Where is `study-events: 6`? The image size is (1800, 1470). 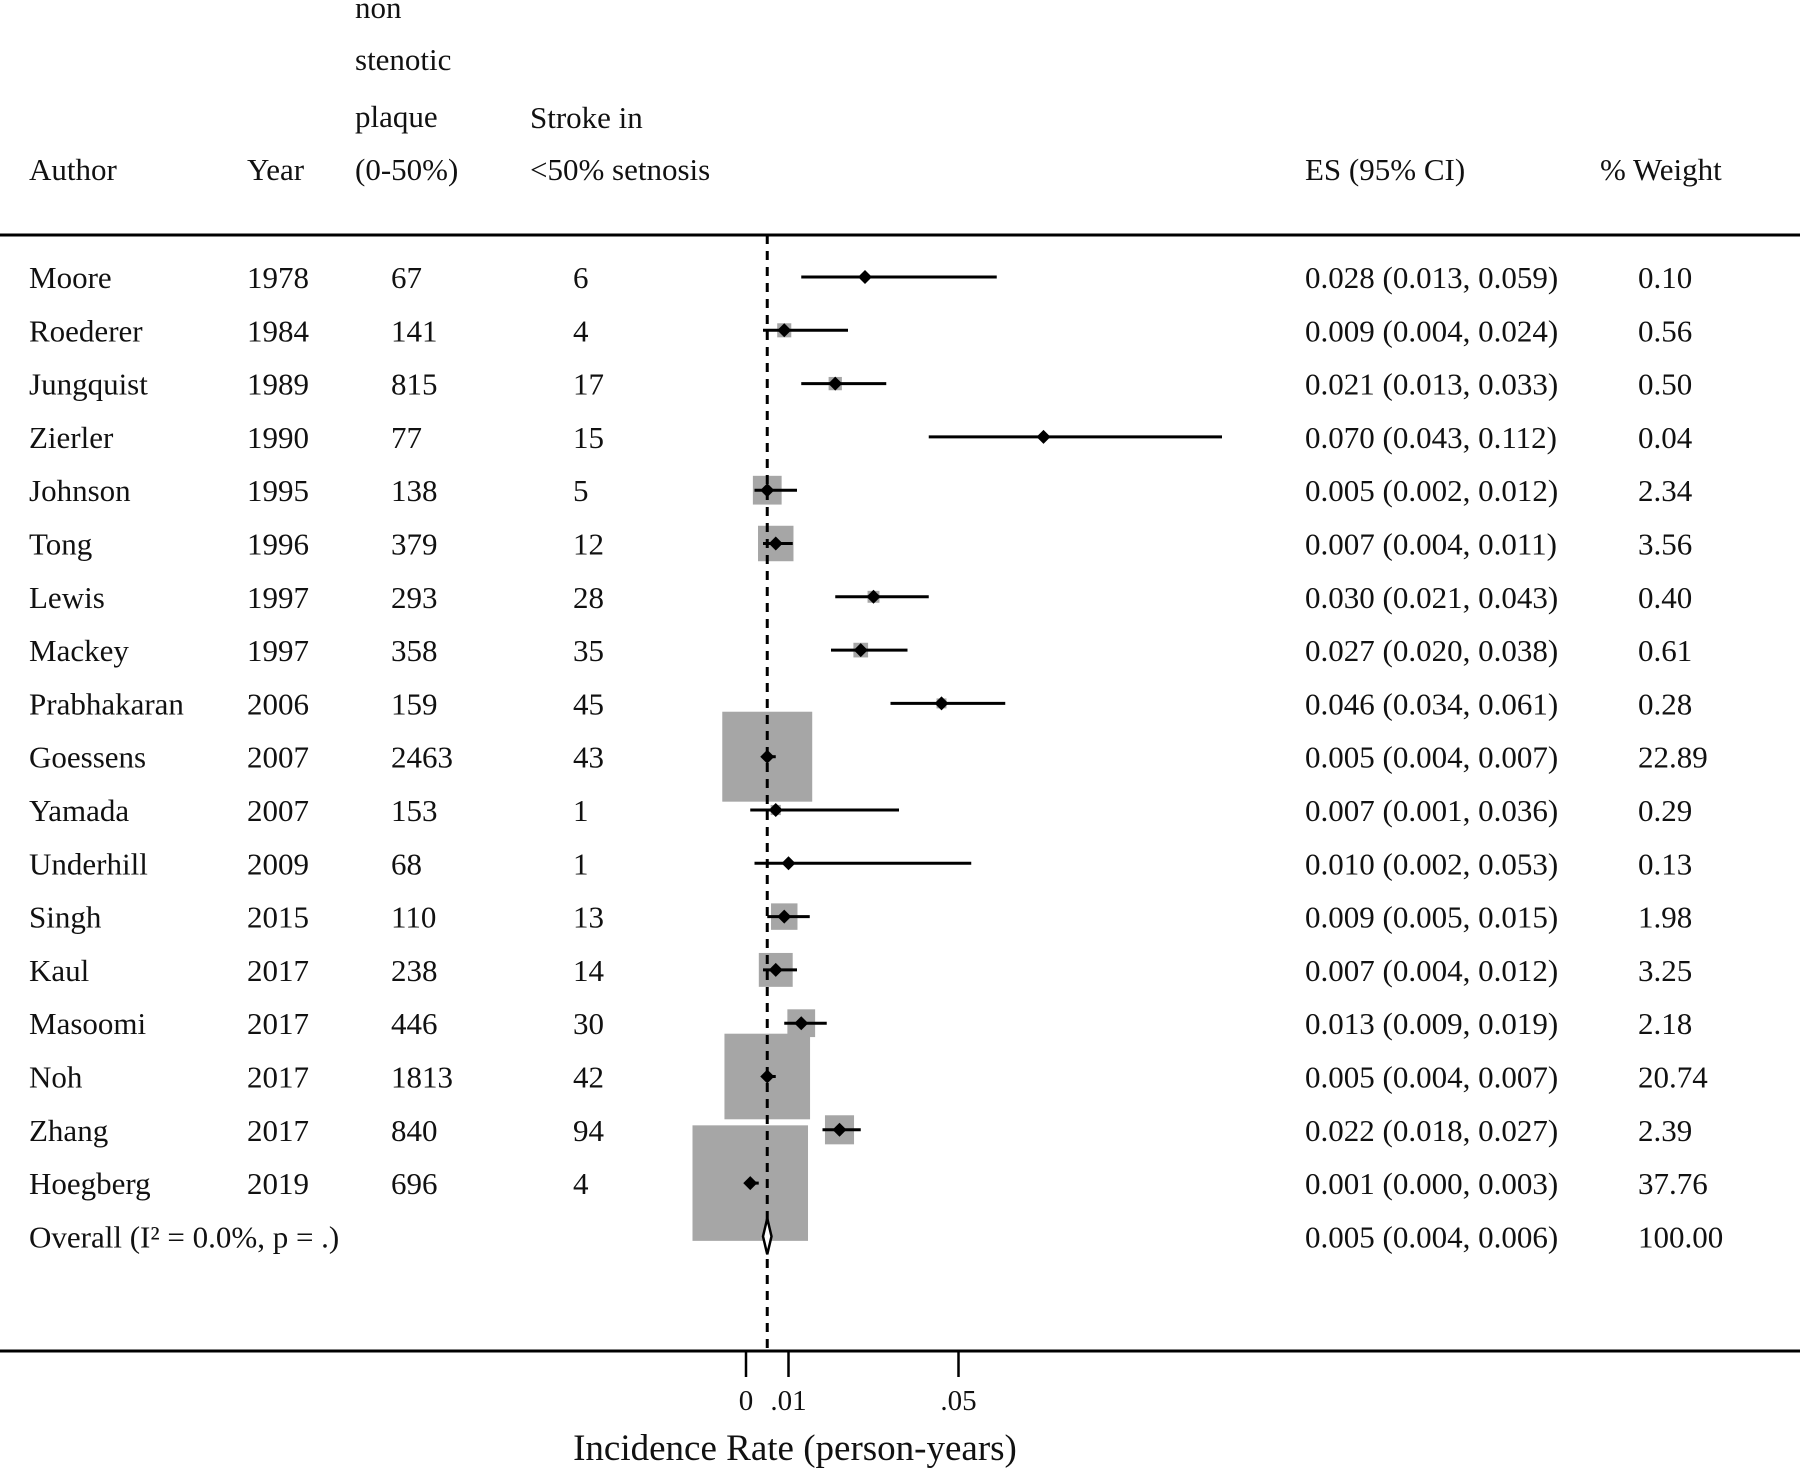 study-events: 6 is located at coordinates (581, 277).